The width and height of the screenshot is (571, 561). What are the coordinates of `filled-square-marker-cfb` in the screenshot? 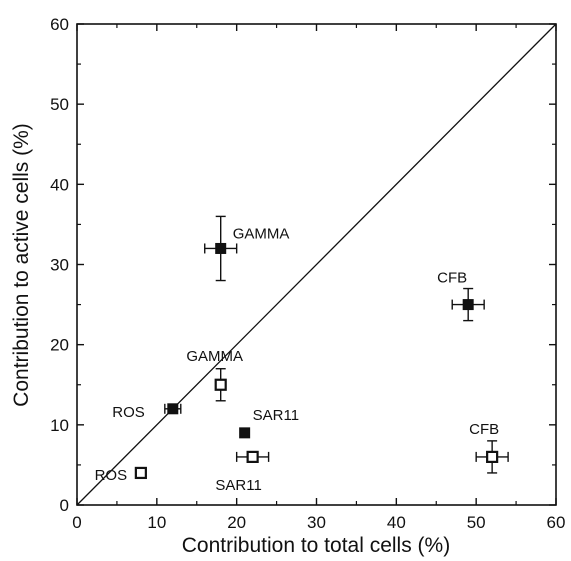 It's located at (468, 305).